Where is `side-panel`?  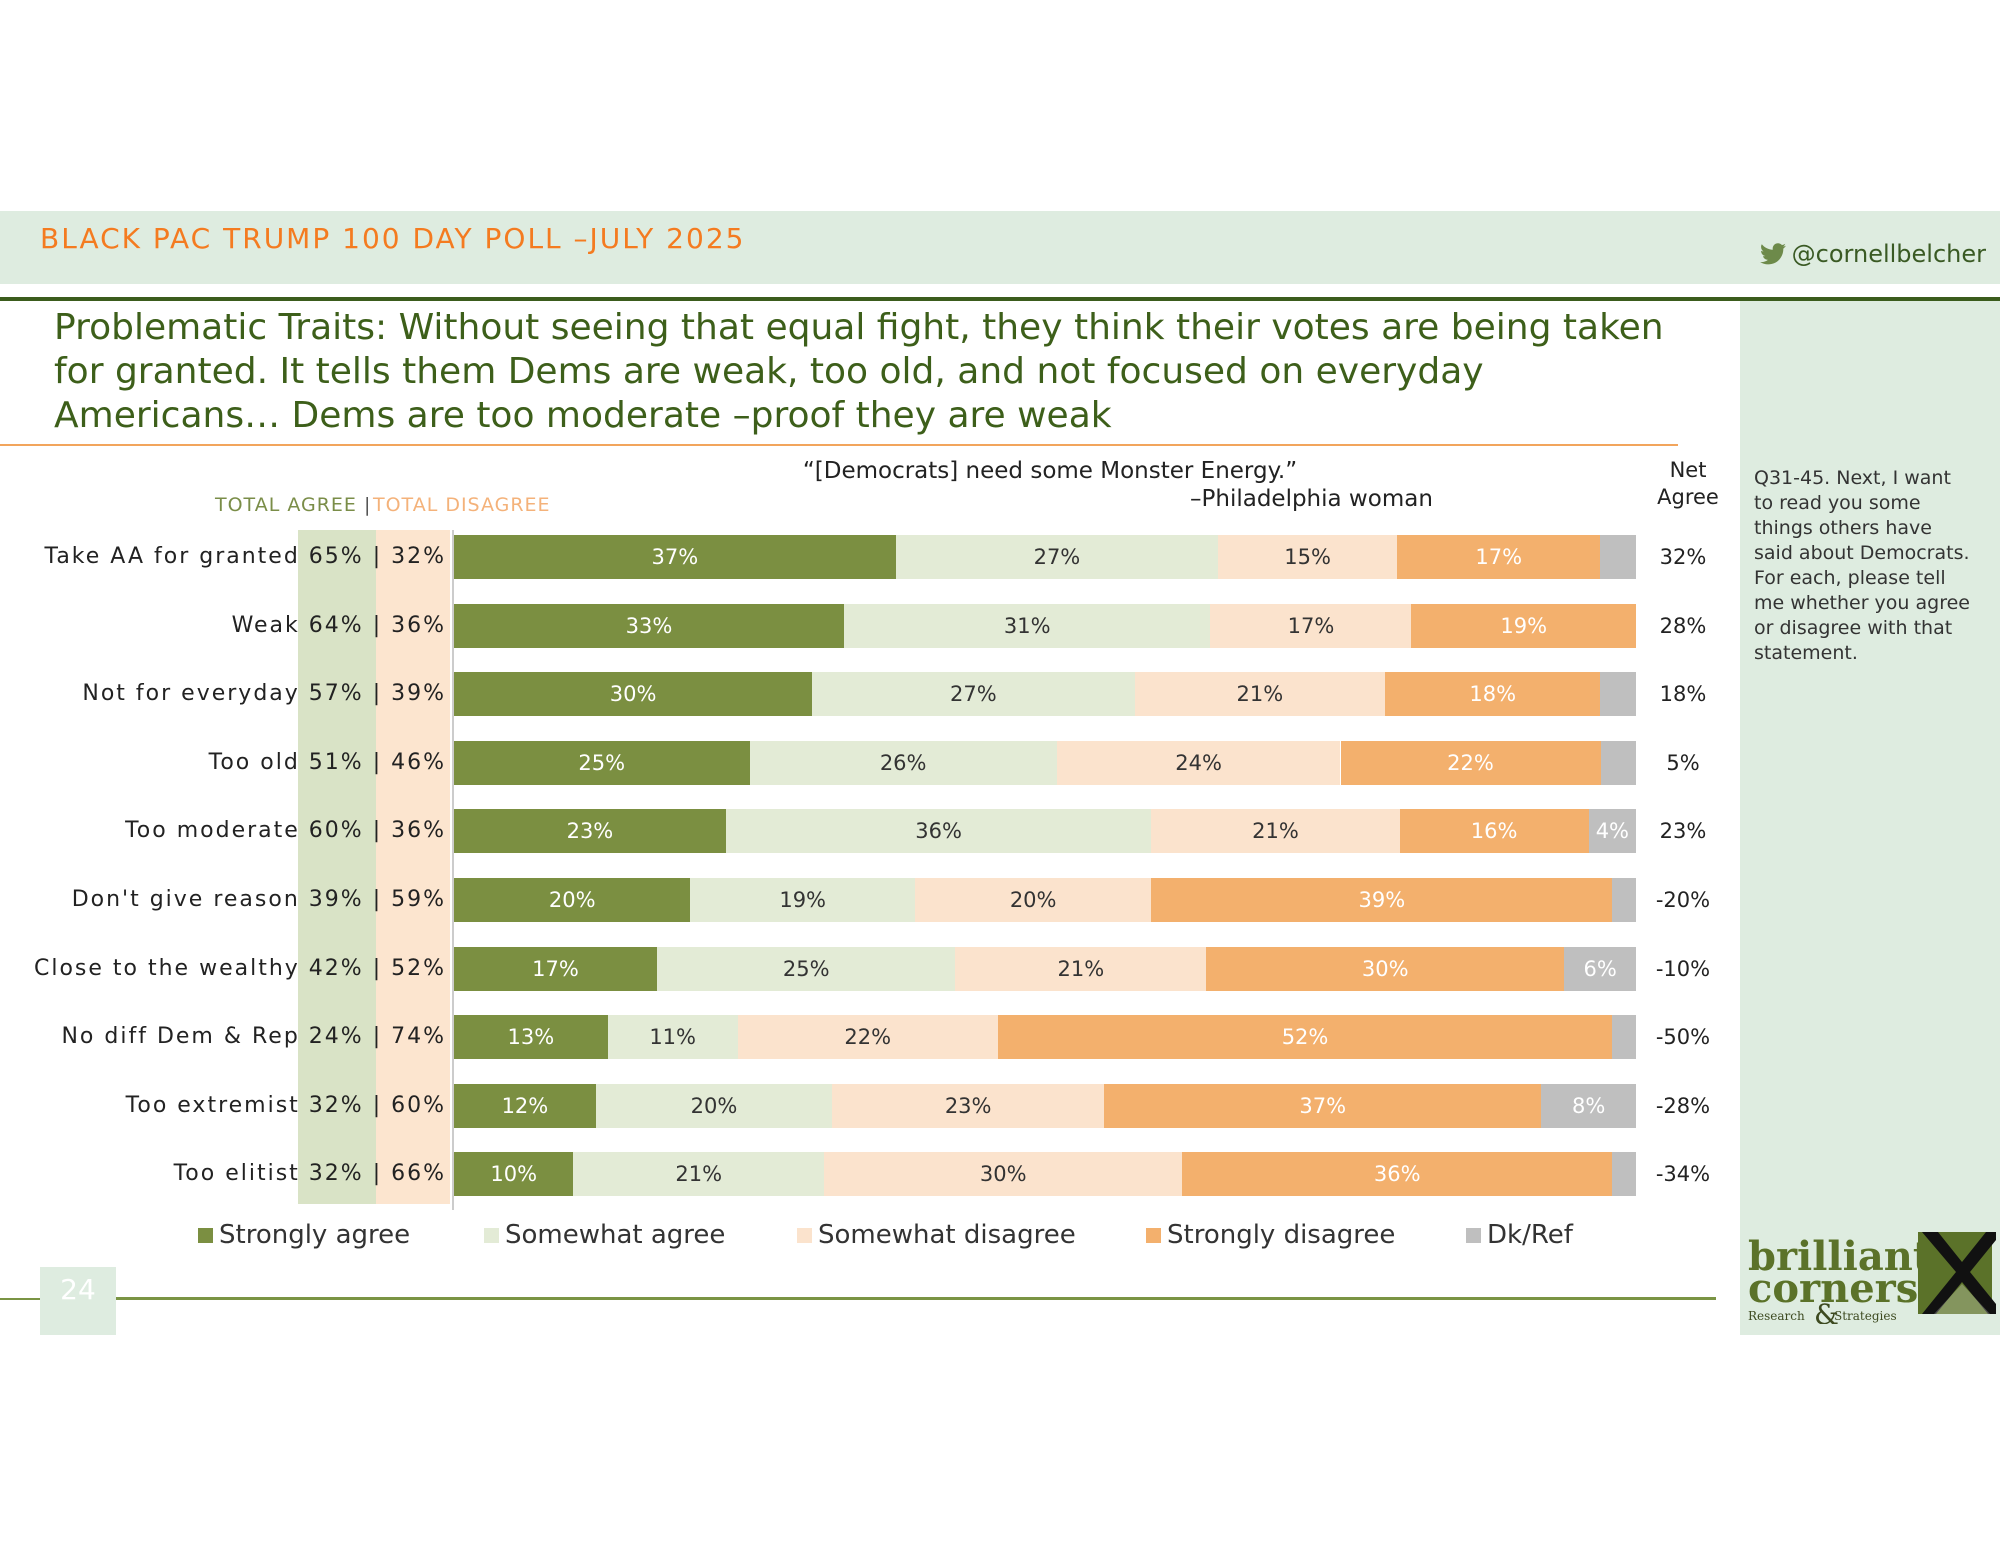
side-panel is located at coordinates (1870, 818).